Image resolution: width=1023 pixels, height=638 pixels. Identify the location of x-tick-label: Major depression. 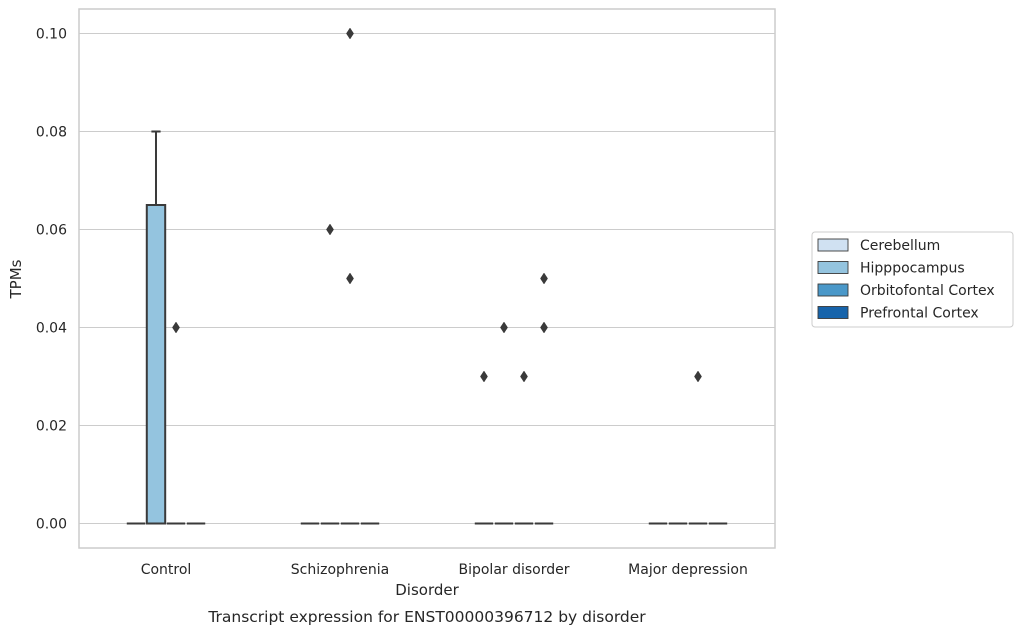
(688, 570).